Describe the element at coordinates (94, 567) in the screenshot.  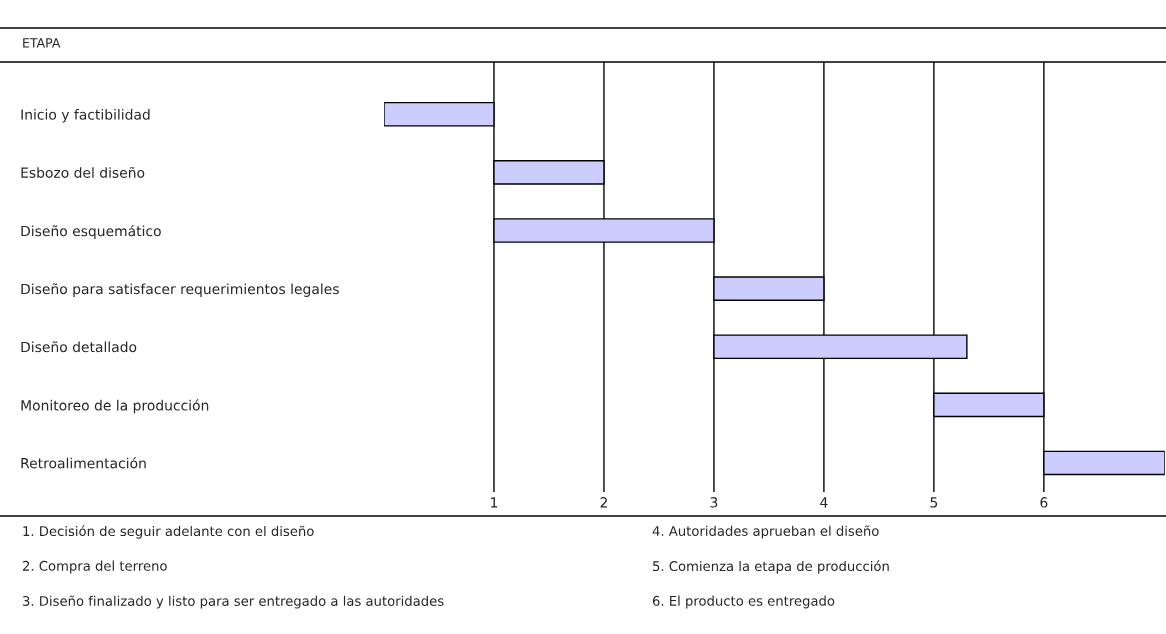
I see `text: 2. Compra del terreno` at that location.